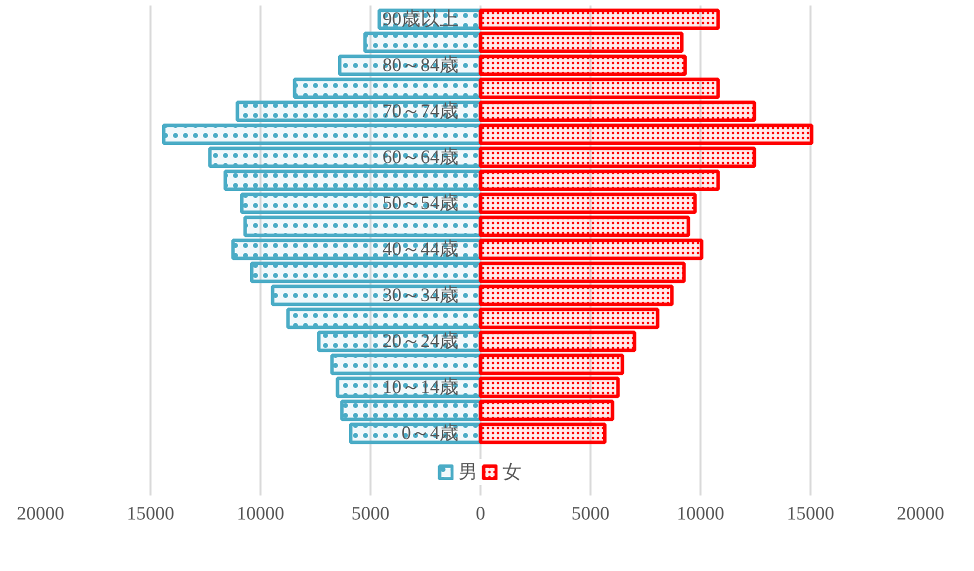 This screenshot has height=571, width=974. Describe the element at coordinates (468, 473) in the screenshot. I see `legend-label: 男` at that location.